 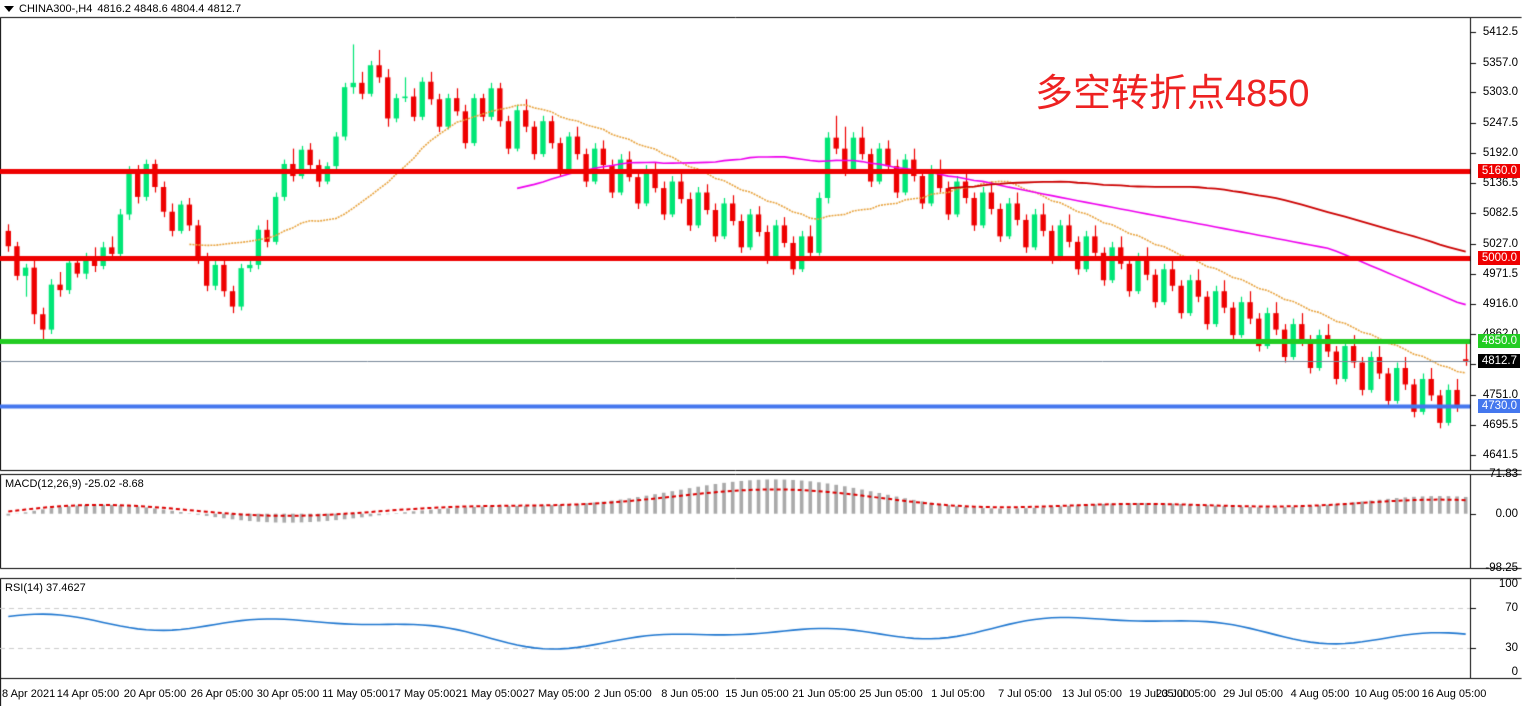 I want to click on chart-annotation-text: 多空转折点4850, so click(x=1172, y=94).